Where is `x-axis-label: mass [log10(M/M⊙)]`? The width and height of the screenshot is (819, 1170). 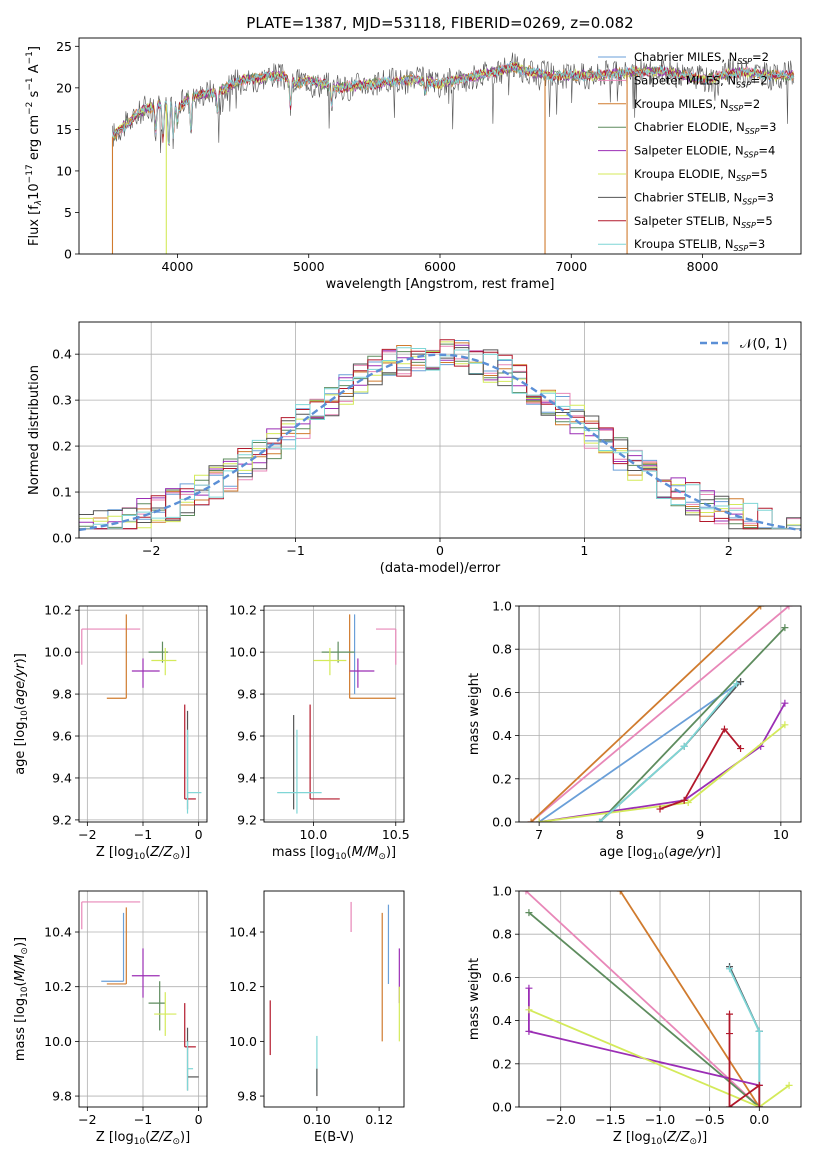
x-axis-label: mass [log10(M/M⊙)] is located at coordinates (334, 853).